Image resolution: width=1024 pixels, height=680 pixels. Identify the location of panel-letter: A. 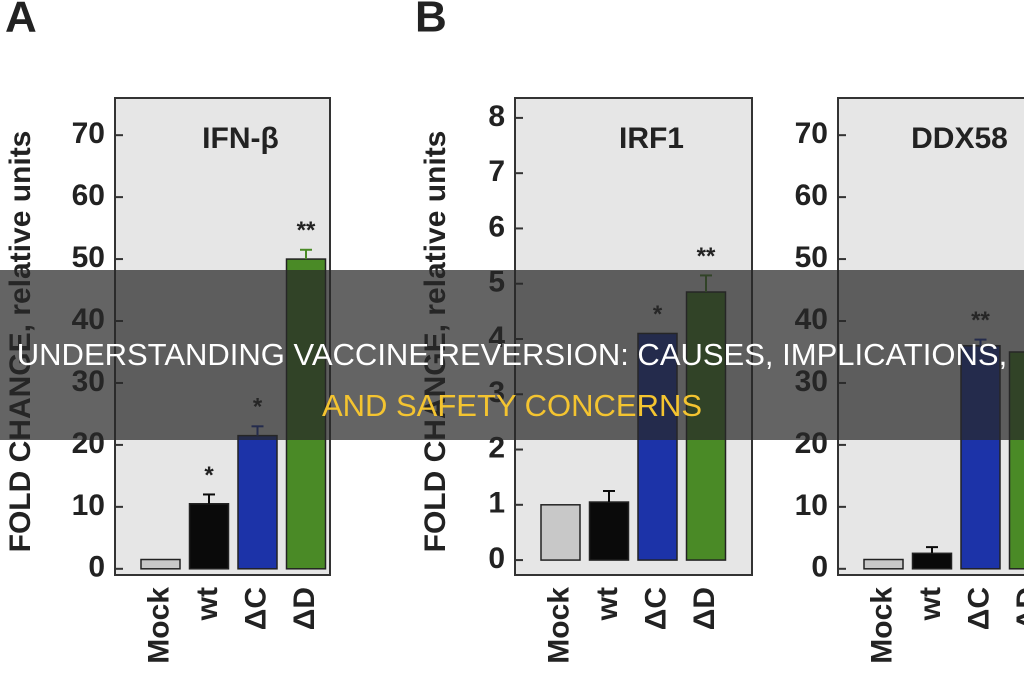
(21, 21).